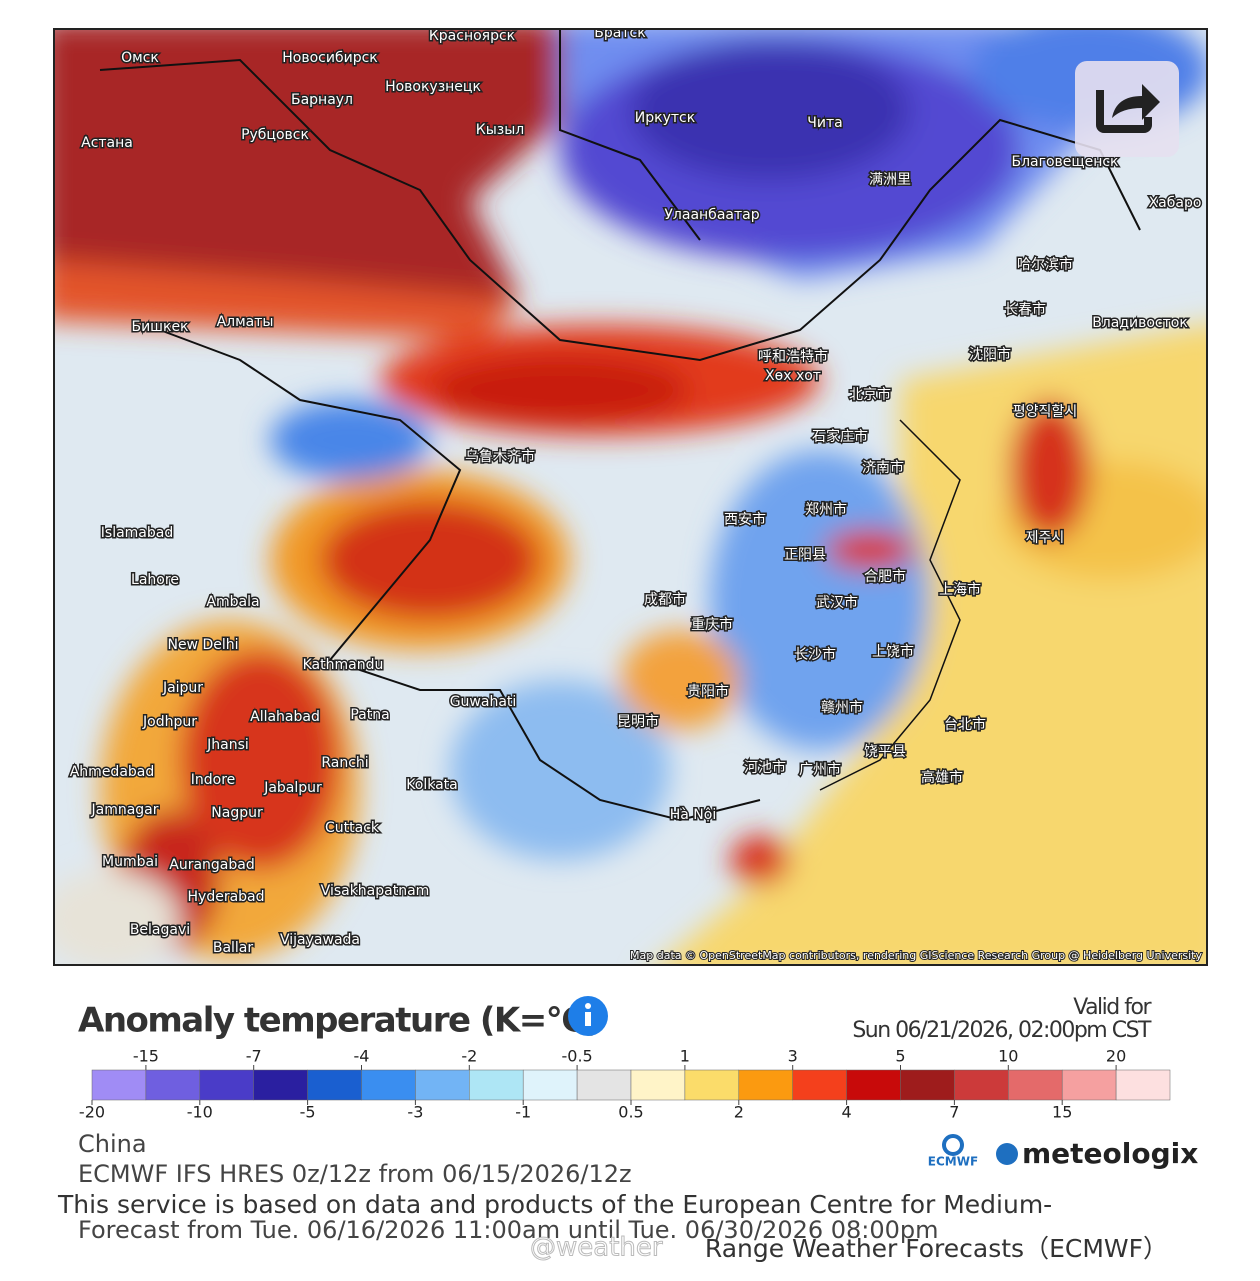 The width and height of the screenshot is (1260, 1281). I want to click on place-label: Belagavi, so click(160, 930).